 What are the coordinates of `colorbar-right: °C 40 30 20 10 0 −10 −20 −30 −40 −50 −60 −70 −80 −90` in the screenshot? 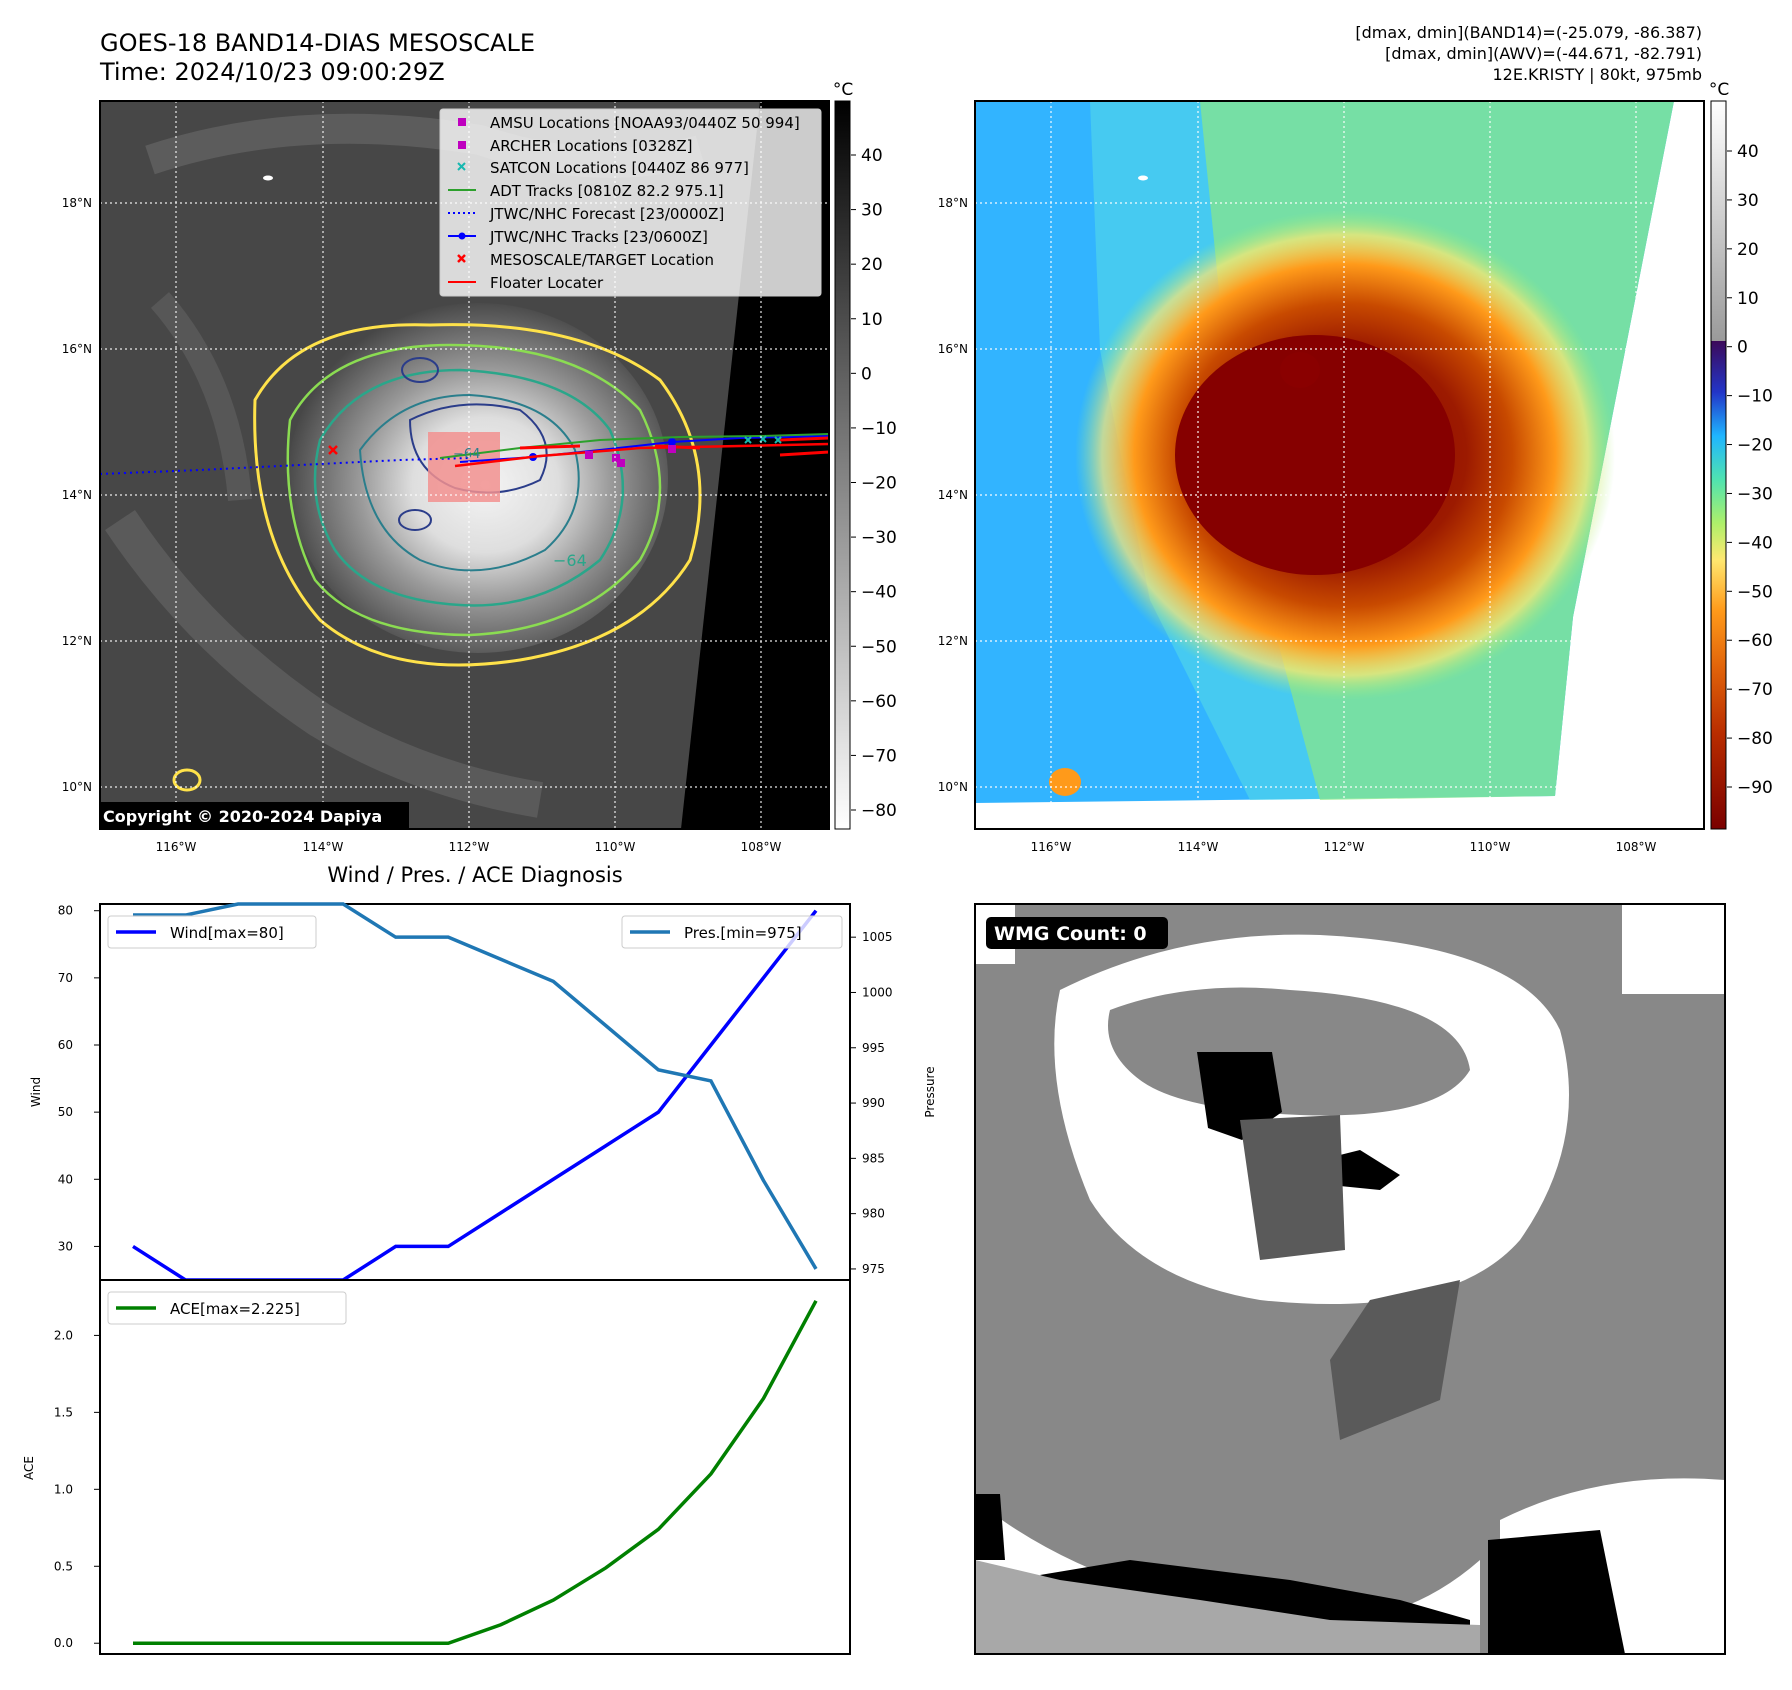 It's located at (1741, 455).